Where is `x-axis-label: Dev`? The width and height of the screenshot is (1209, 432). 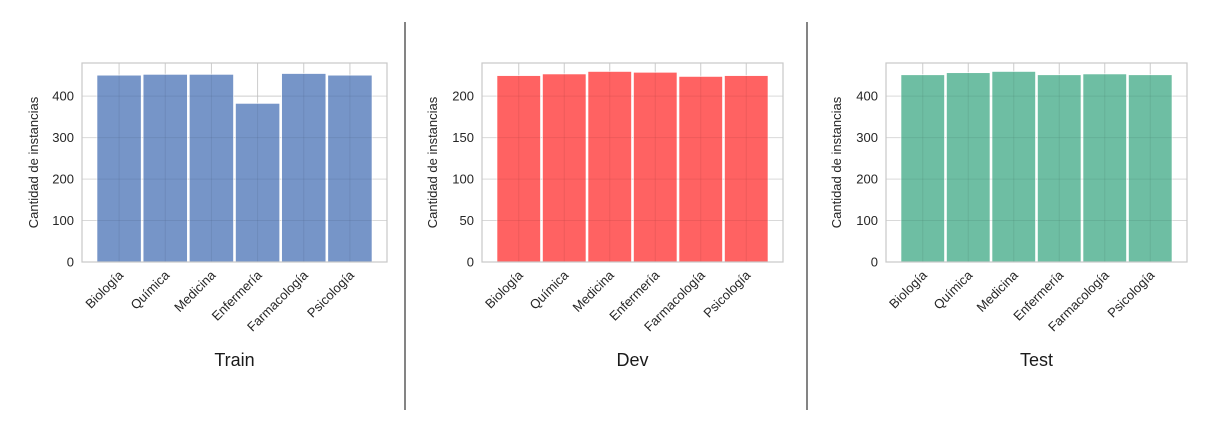
x-axis-label: Dev is located at coordinates (632, 360).